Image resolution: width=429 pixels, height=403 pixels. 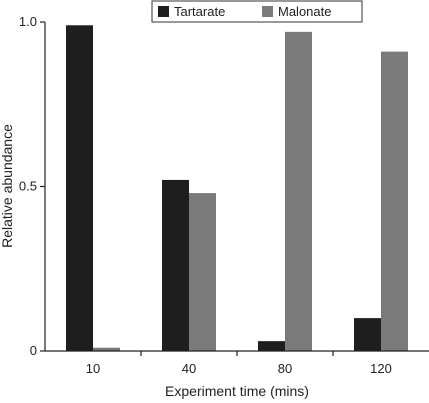 I want to click on legend-label-malonate: Malonate, so click(x=304, y=11).